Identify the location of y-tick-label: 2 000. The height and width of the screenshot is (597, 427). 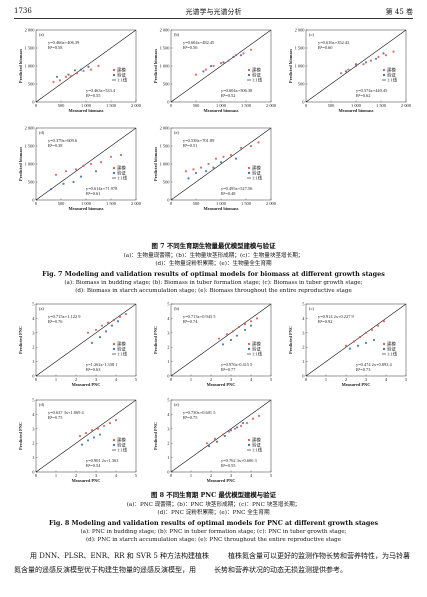
(30, 128).